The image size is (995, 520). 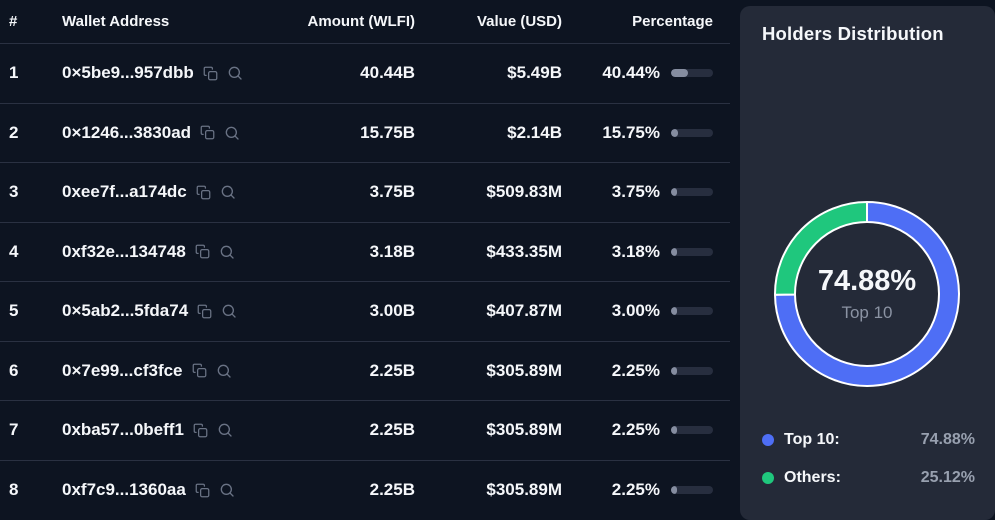 I want to click on legend-label: Others:, so click(x=812, y=478).